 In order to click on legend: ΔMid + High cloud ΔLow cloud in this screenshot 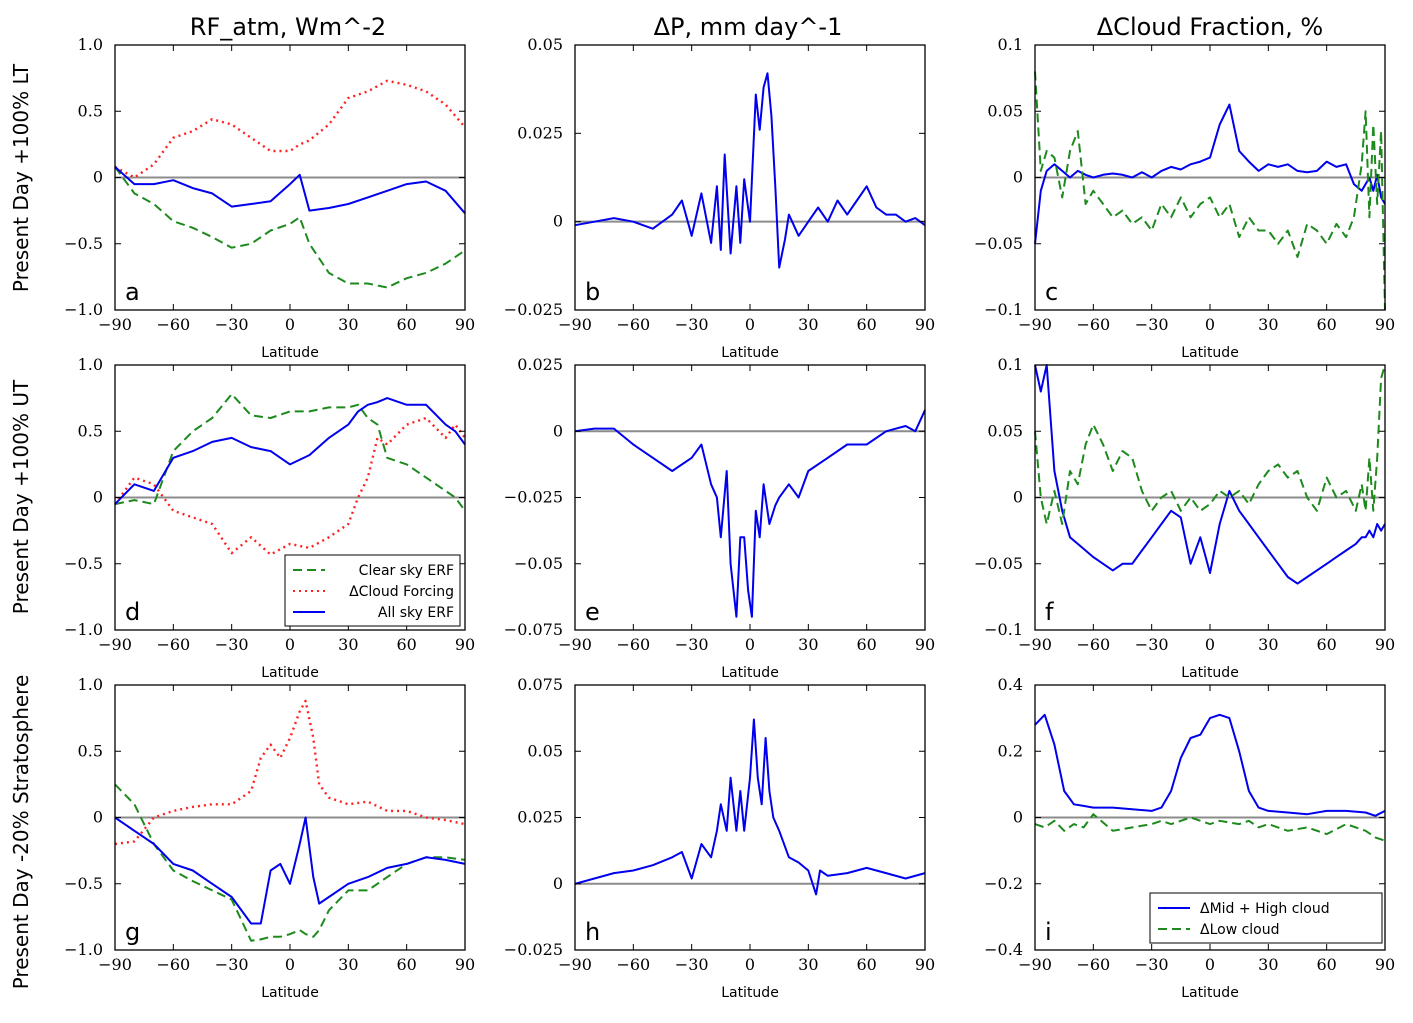, I will do `click(1266, 918)`.